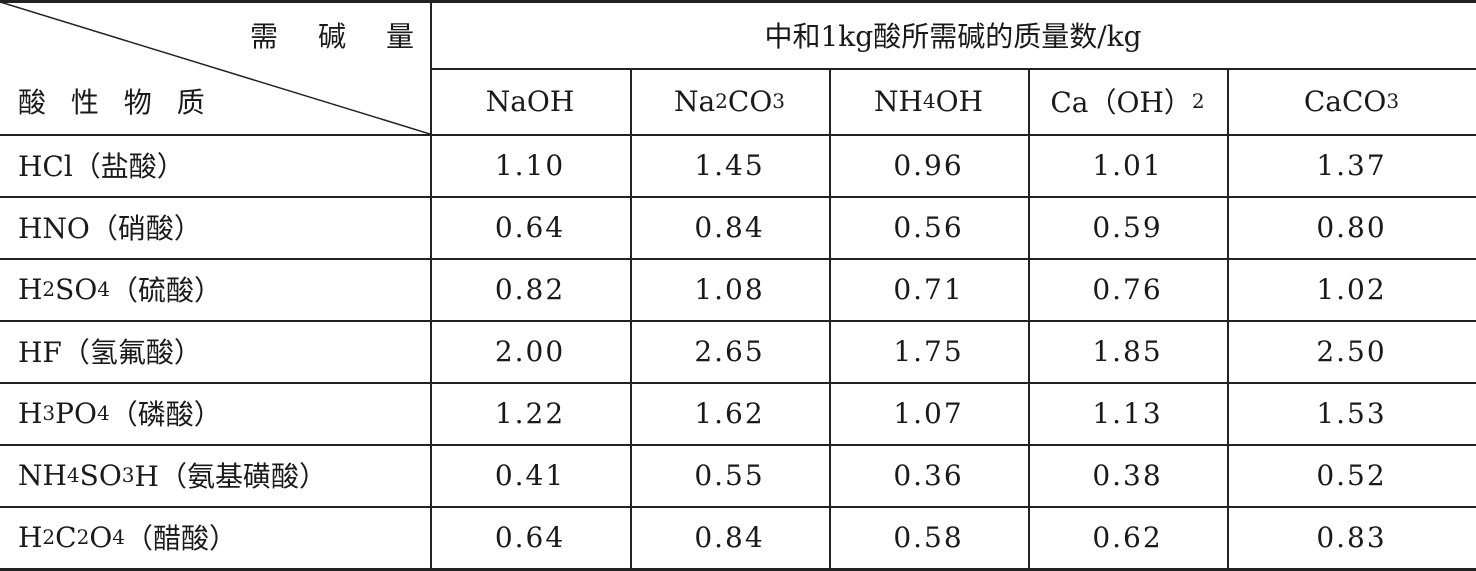 Image resolution: width=1476 pixels, height=571 pixels. What do you see at coordinates (172, 476) in the screenshot?
I see `row-label: NH 4 SO 3 H（氨基磺酸）` at bounding box center [172, 476].